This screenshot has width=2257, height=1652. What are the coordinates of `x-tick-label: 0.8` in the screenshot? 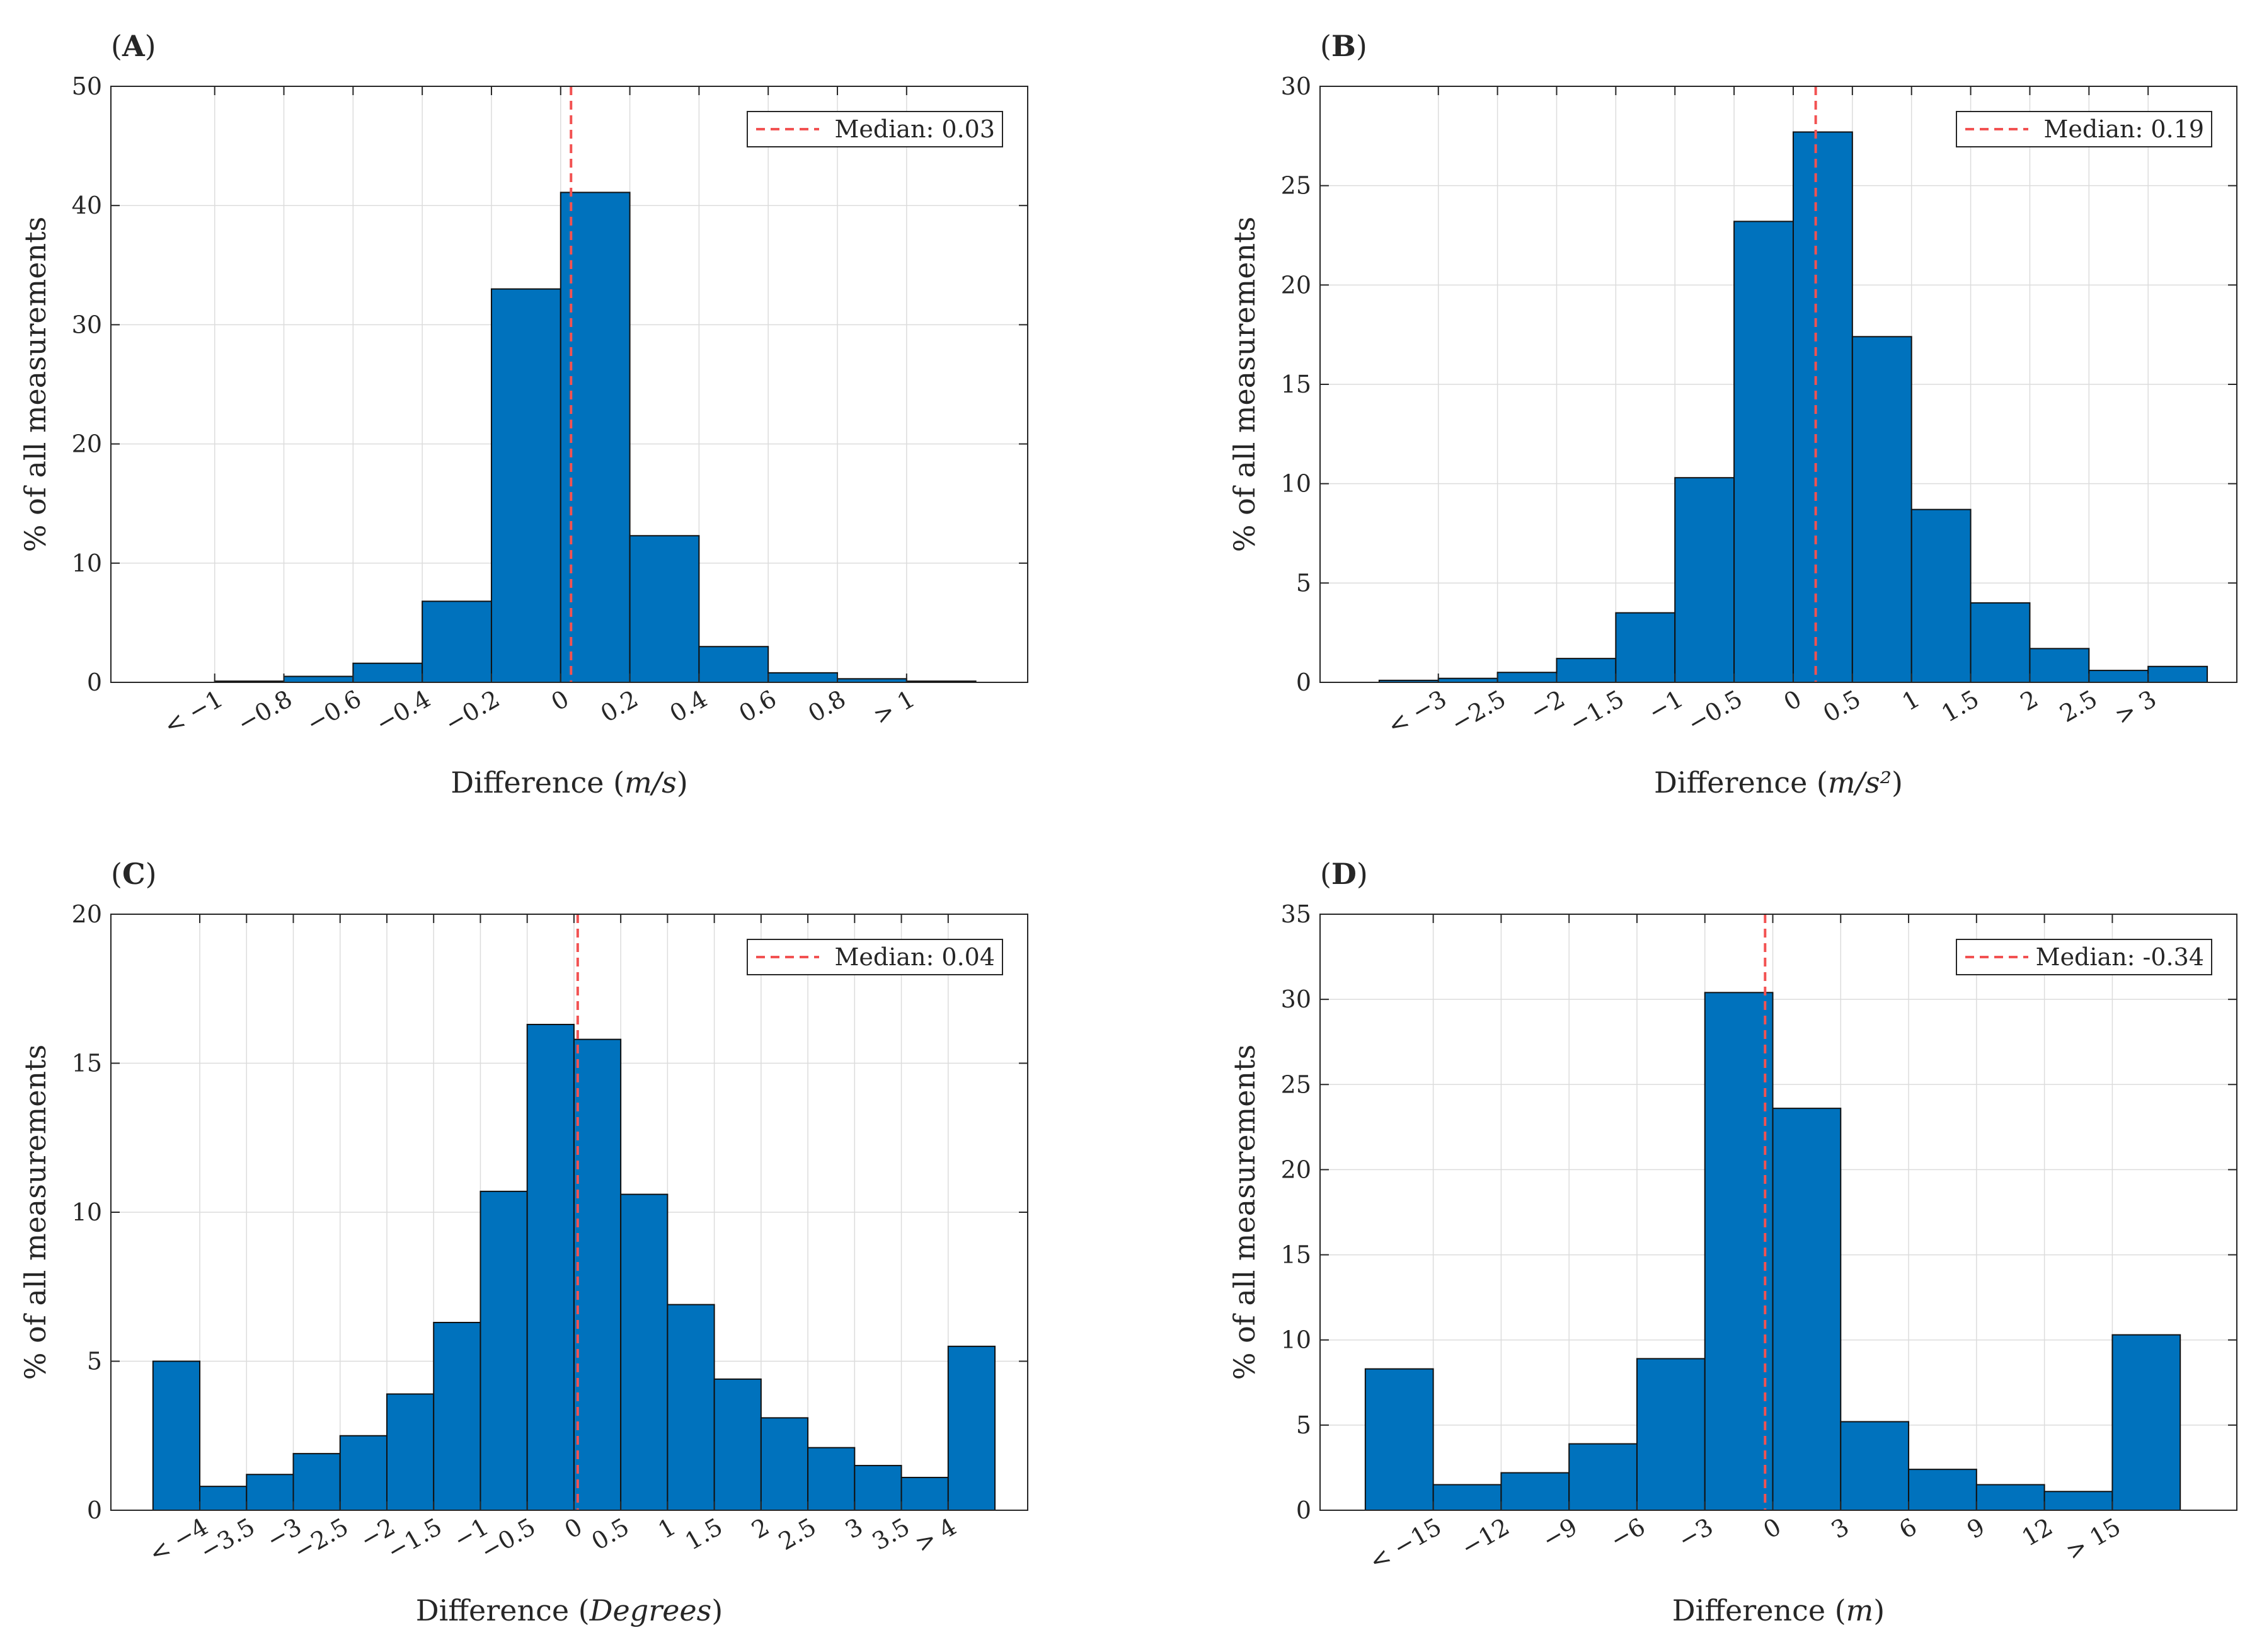 It's located at (826, 706).